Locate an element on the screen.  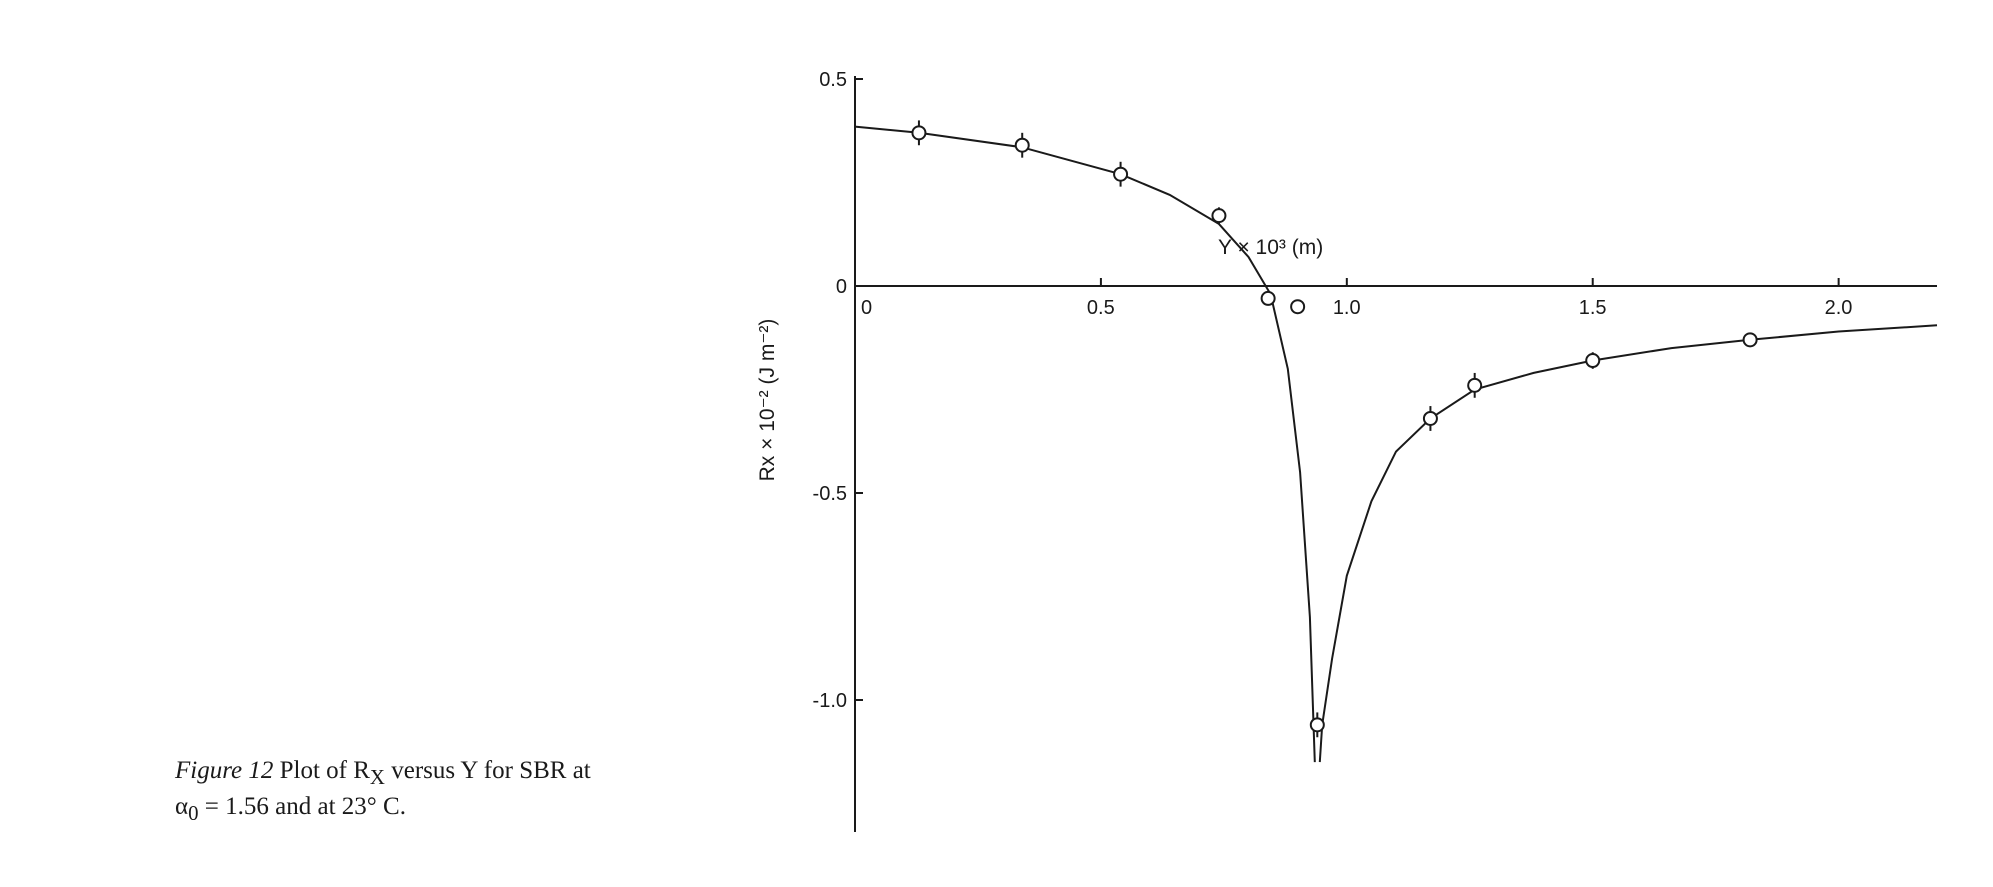
y-tick-label: 0.5 is located at coordinates (833, 80).